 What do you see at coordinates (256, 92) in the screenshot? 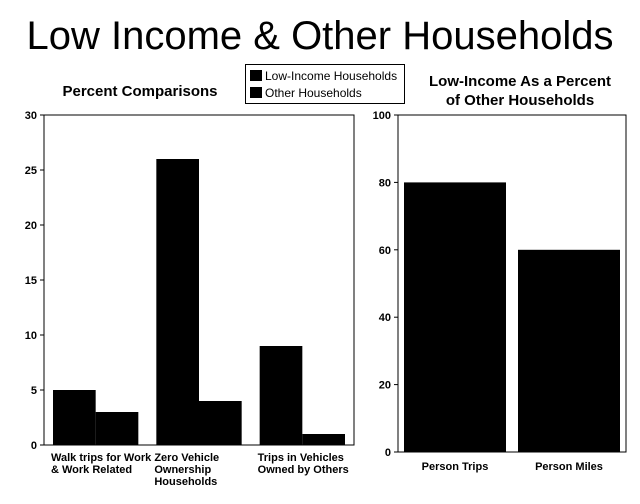
I see `legend-swatch-other` at bounding box center [256, 92].